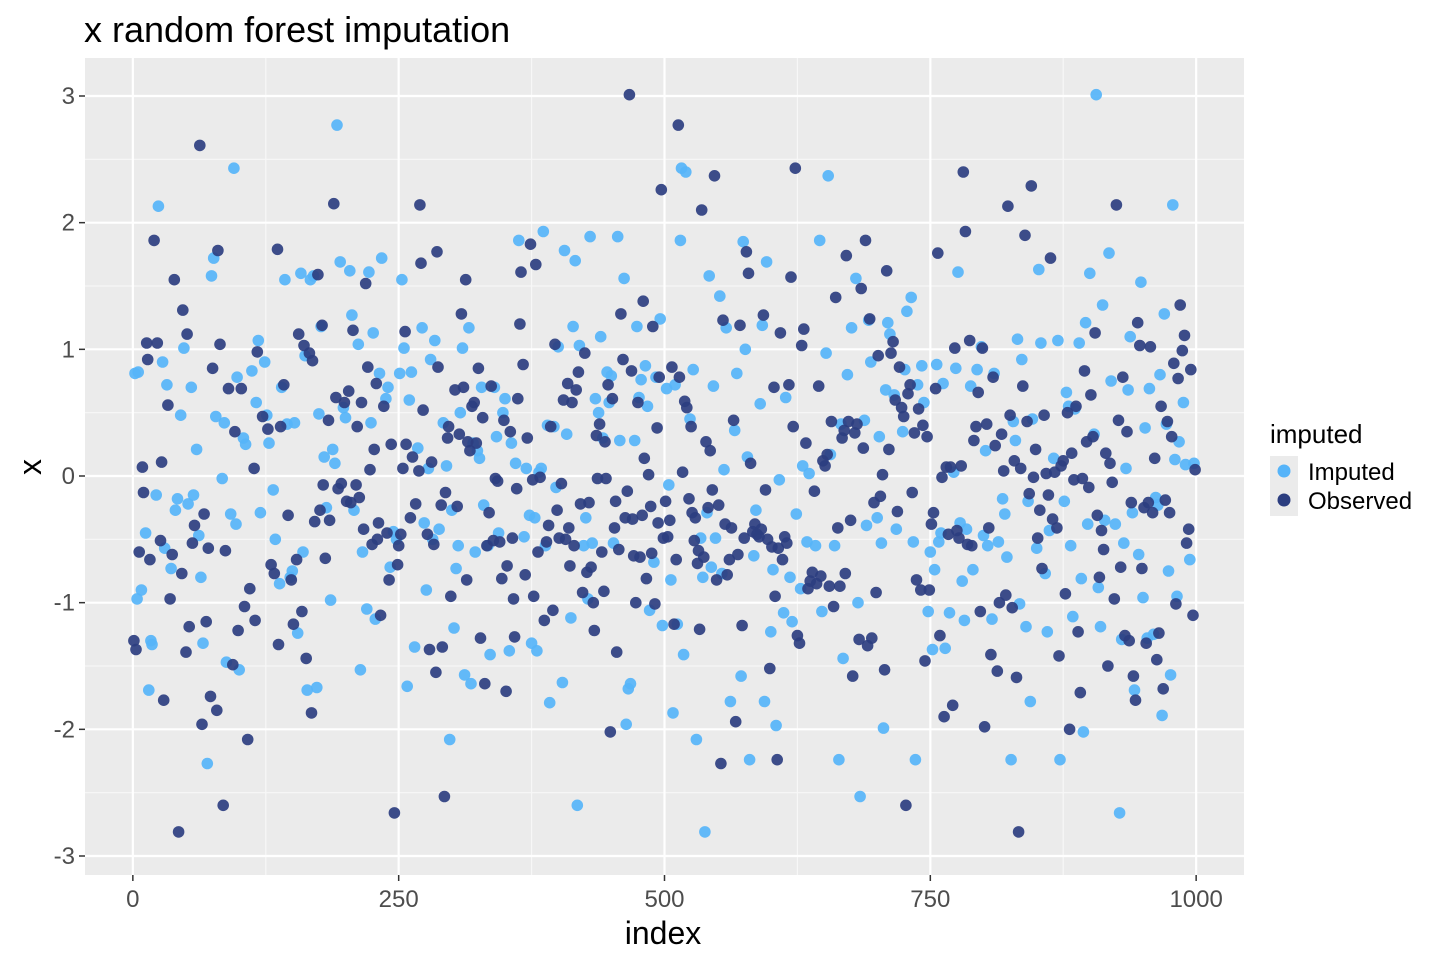  What do you see at coordinates (64, 603) in the screenshot?
I see `y-tick-label: -1` at bounding box center [64, 603].